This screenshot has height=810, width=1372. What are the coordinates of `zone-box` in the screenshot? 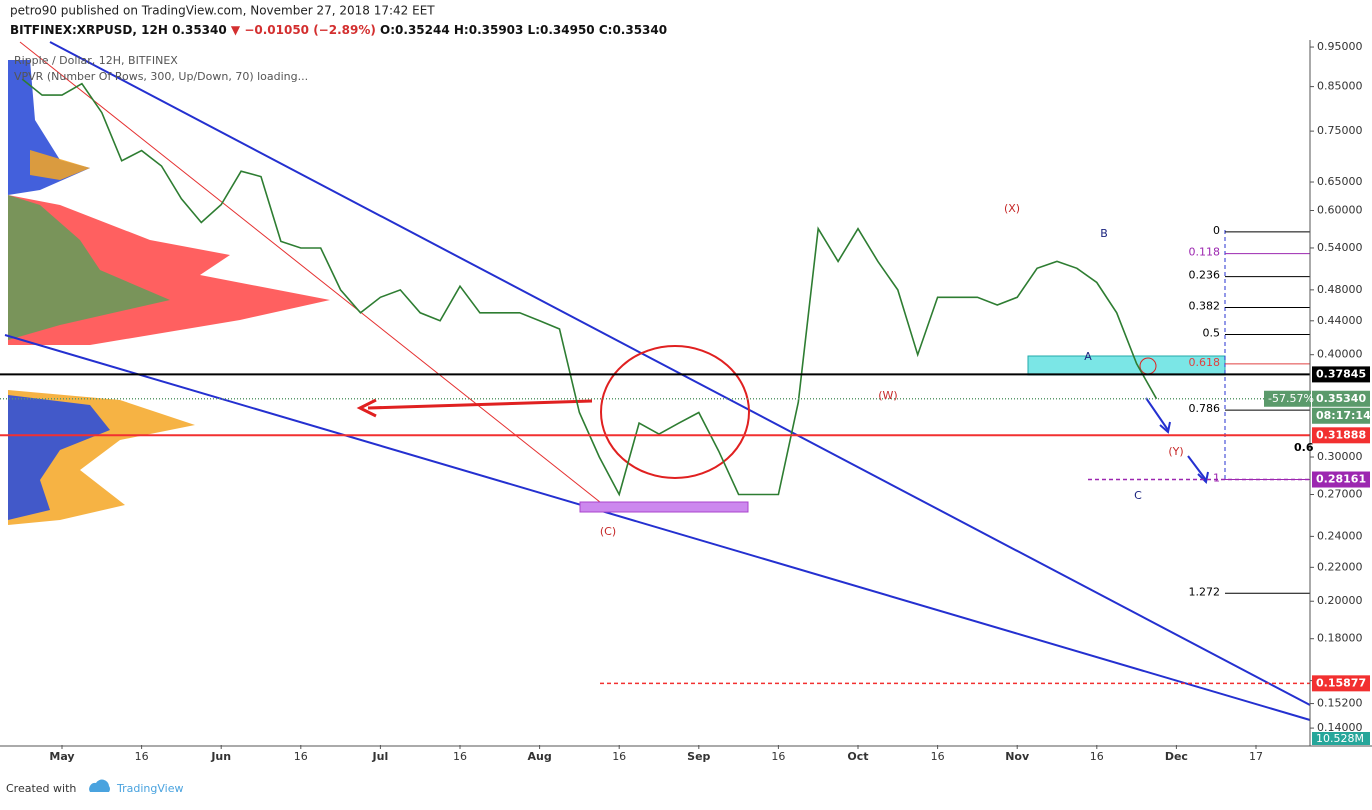 It's located at (664, 507).